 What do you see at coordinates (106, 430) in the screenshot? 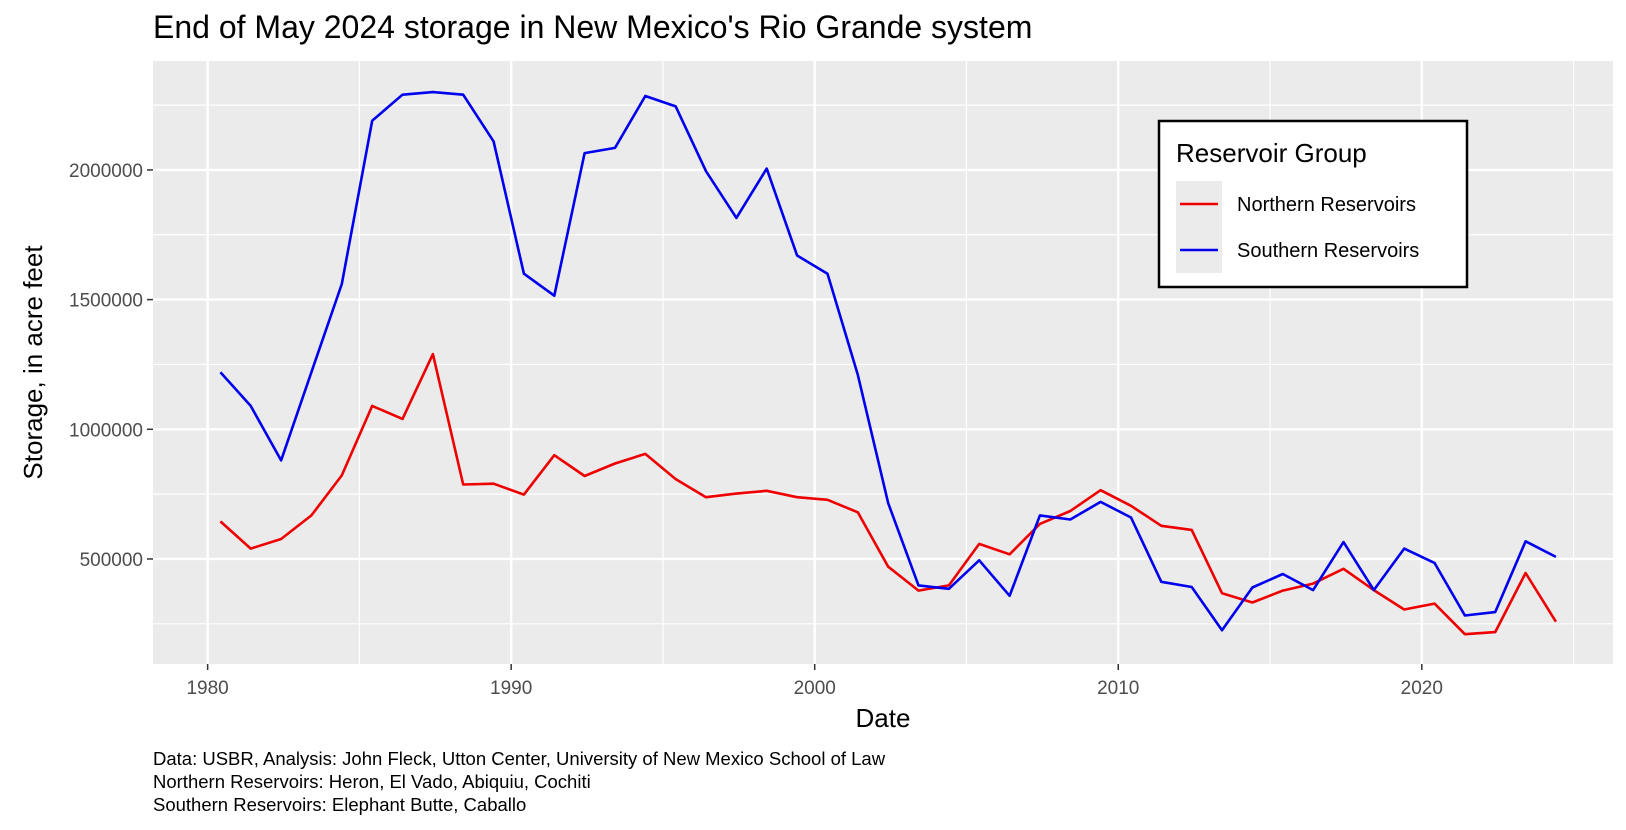
I see `y-tick-label: 1000000` at bounding box center [106, 430].